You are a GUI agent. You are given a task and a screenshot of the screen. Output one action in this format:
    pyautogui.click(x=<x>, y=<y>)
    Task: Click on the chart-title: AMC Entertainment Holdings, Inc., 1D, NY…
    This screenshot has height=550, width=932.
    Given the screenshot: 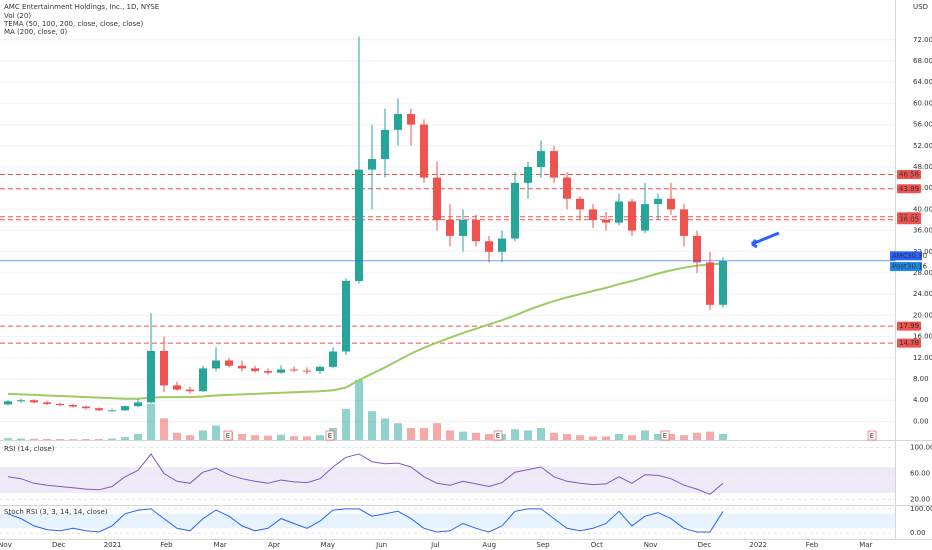 What is the action you would take?
    pyautogui.click(x=81, y=7)
    